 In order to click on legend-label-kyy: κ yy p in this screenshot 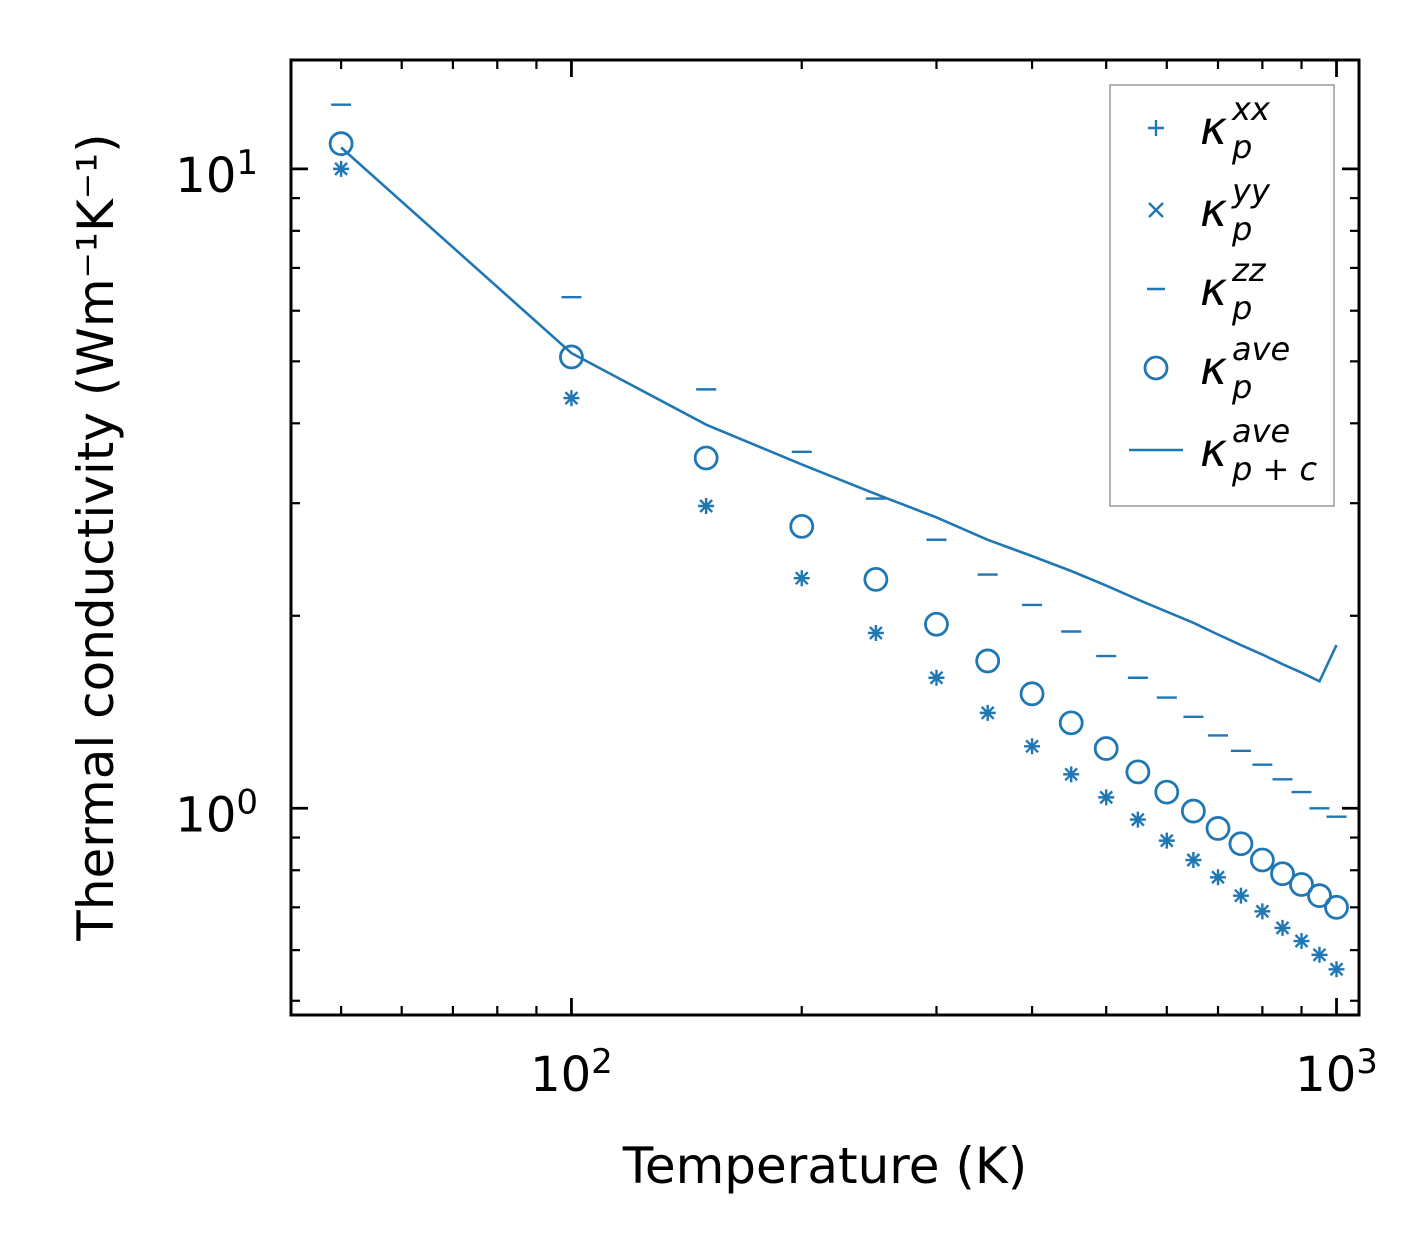, I will do `click(1235, 210)`.